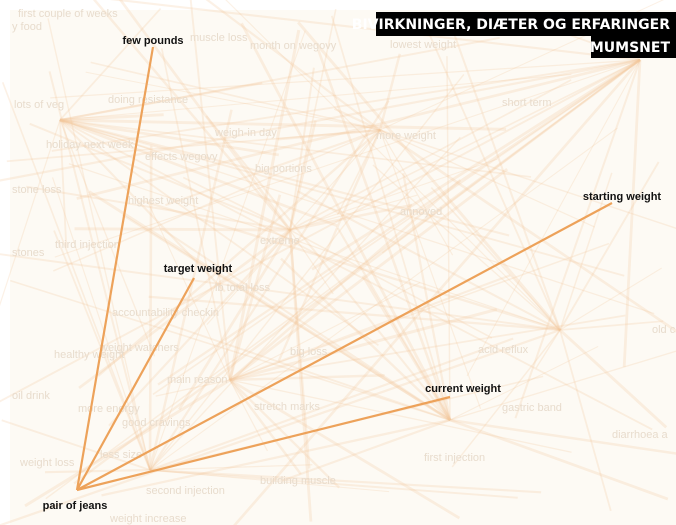  Describe the element at coordinates (309, 352) in the screenshot. I see `background-term: big loss` at that location.